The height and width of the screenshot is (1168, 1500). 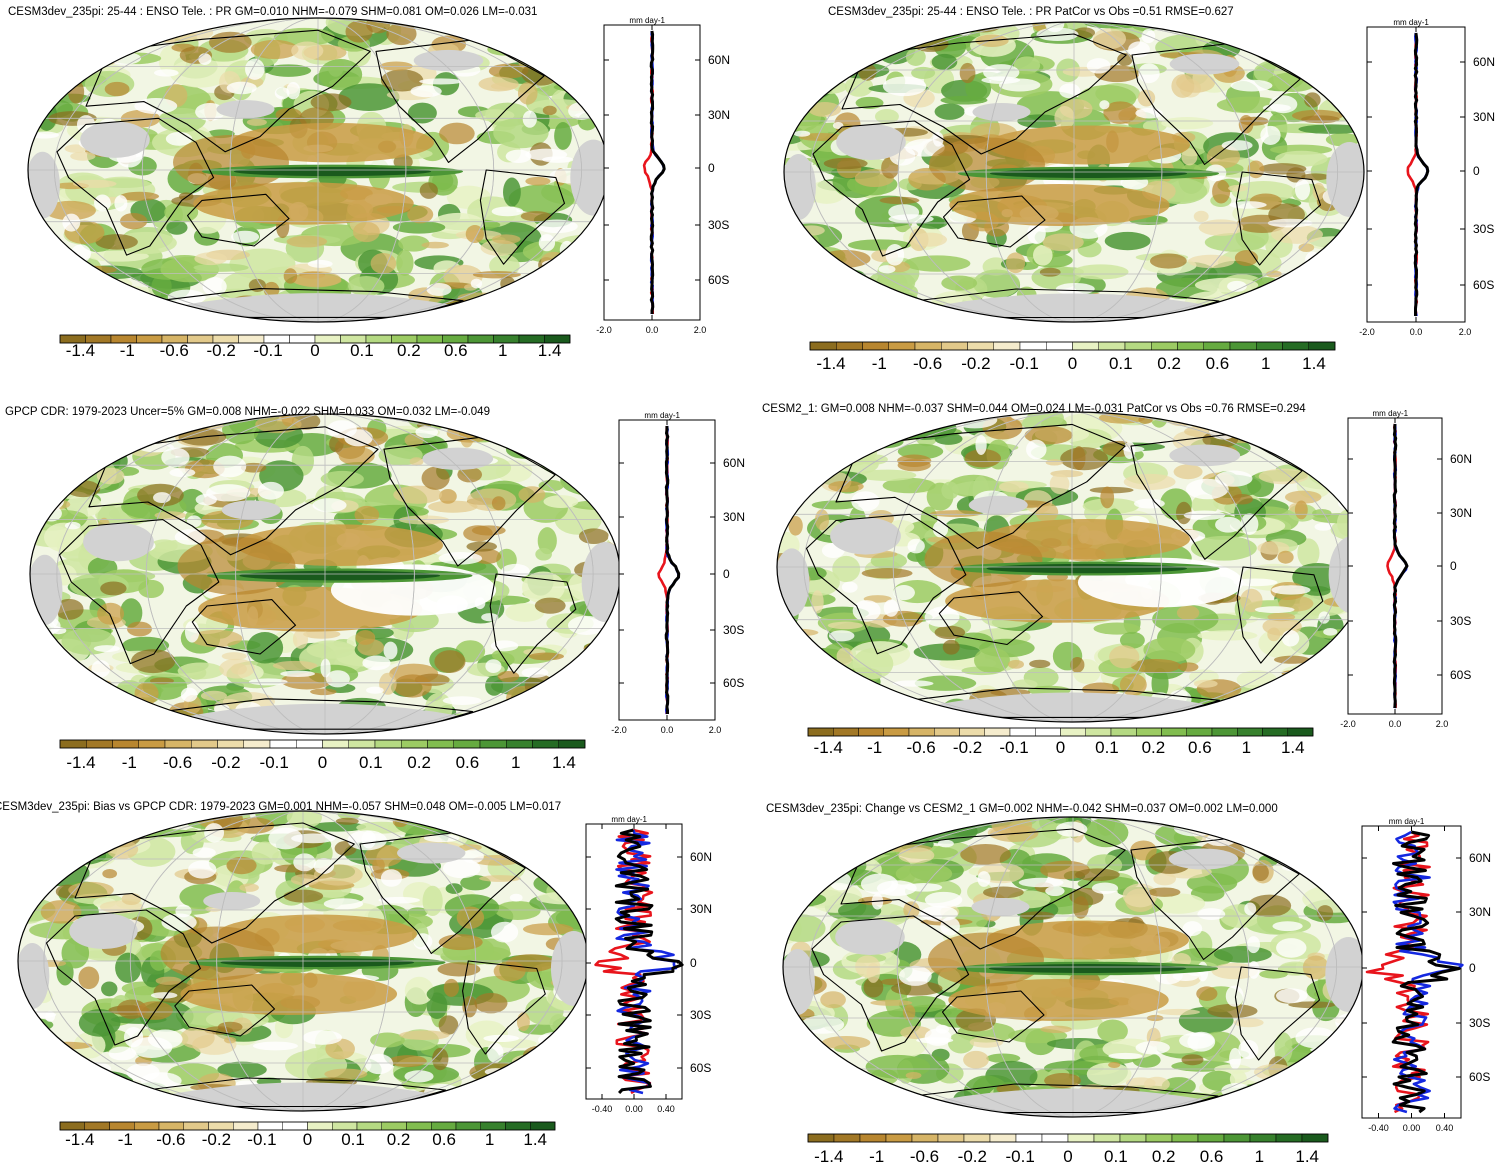 I want to click on zonal-y-tick: 60N, so click(x=1461, y=459).